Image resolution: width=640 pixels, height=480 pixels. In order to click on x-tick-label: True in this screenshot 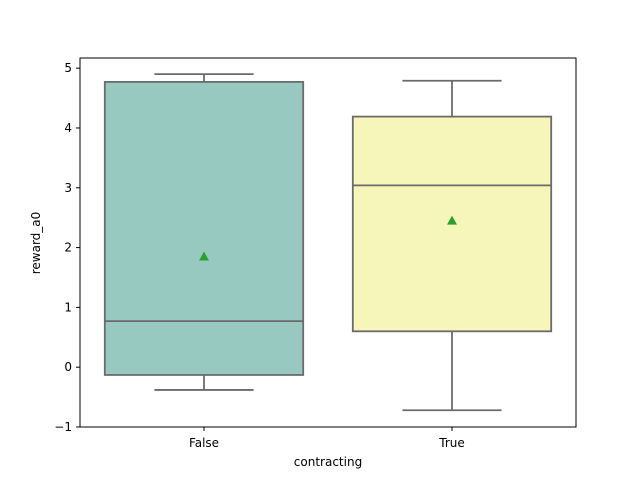, I will do `click(451, 443)`.